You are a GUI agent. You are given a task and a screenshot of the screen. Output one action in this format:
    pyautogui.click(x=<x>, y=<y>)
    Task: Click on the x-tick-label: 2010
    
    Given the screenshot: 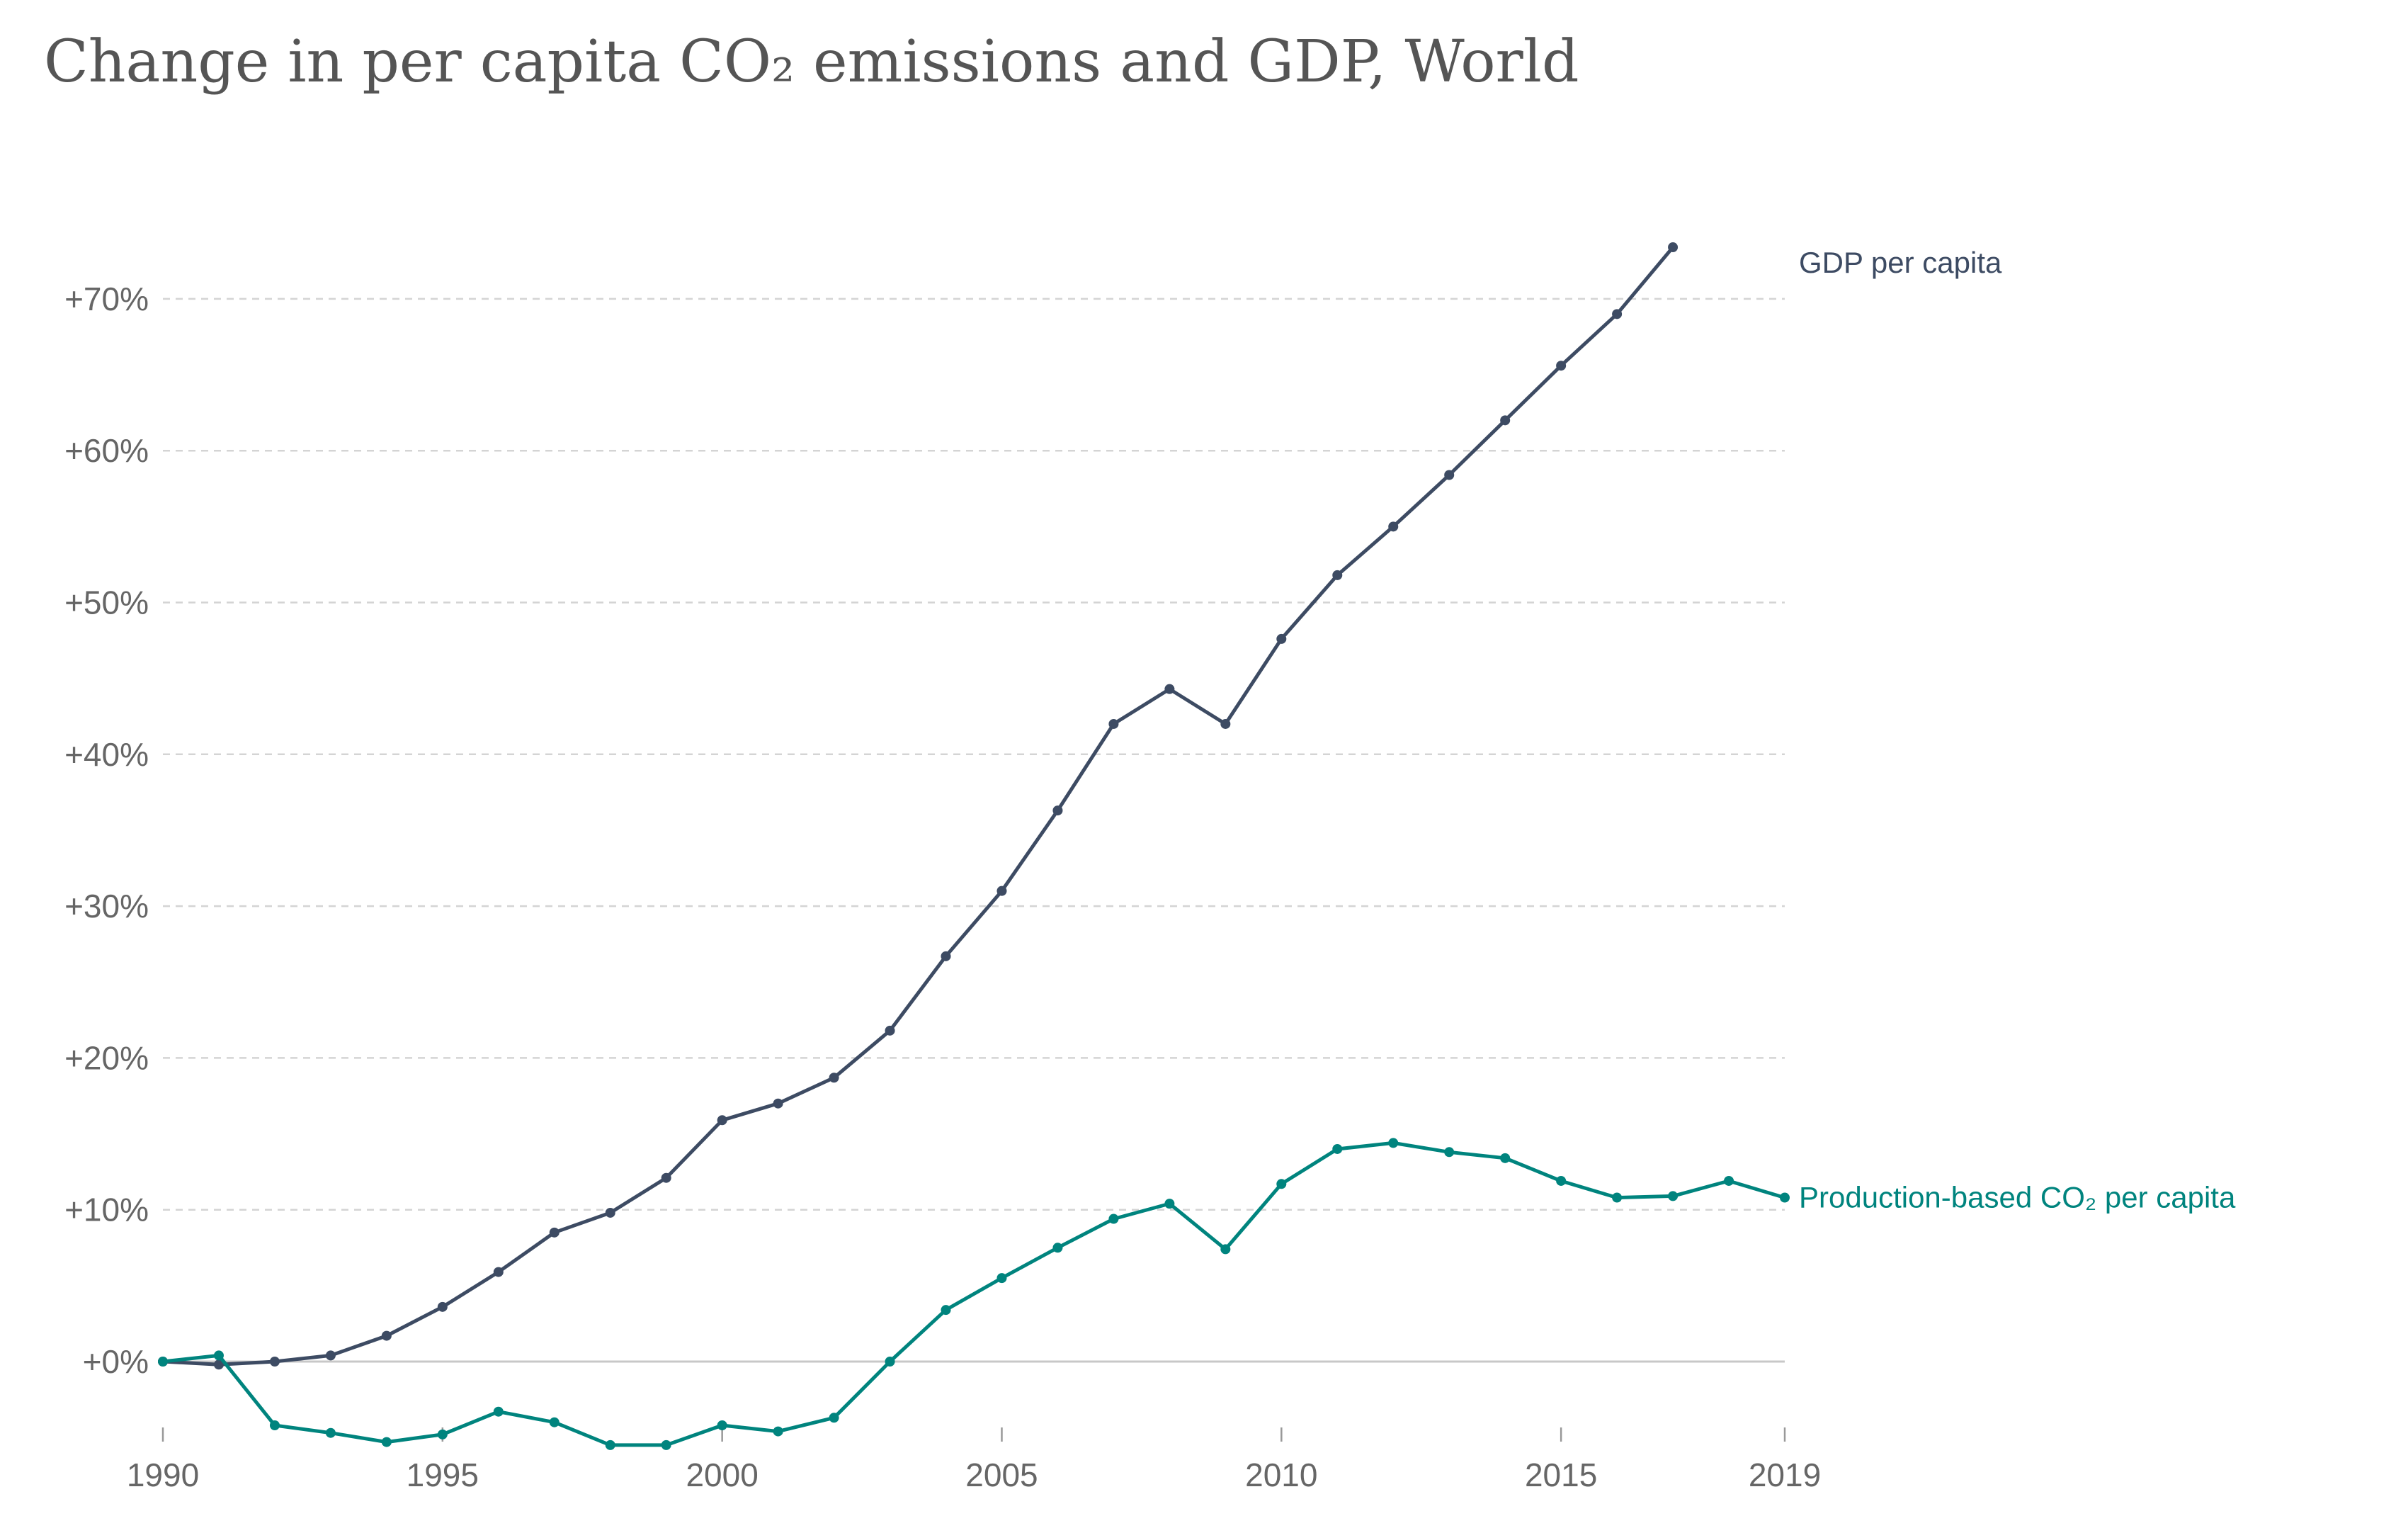 What is the action you would take?
    pyautogui.click(x=1281, y=1474)
    